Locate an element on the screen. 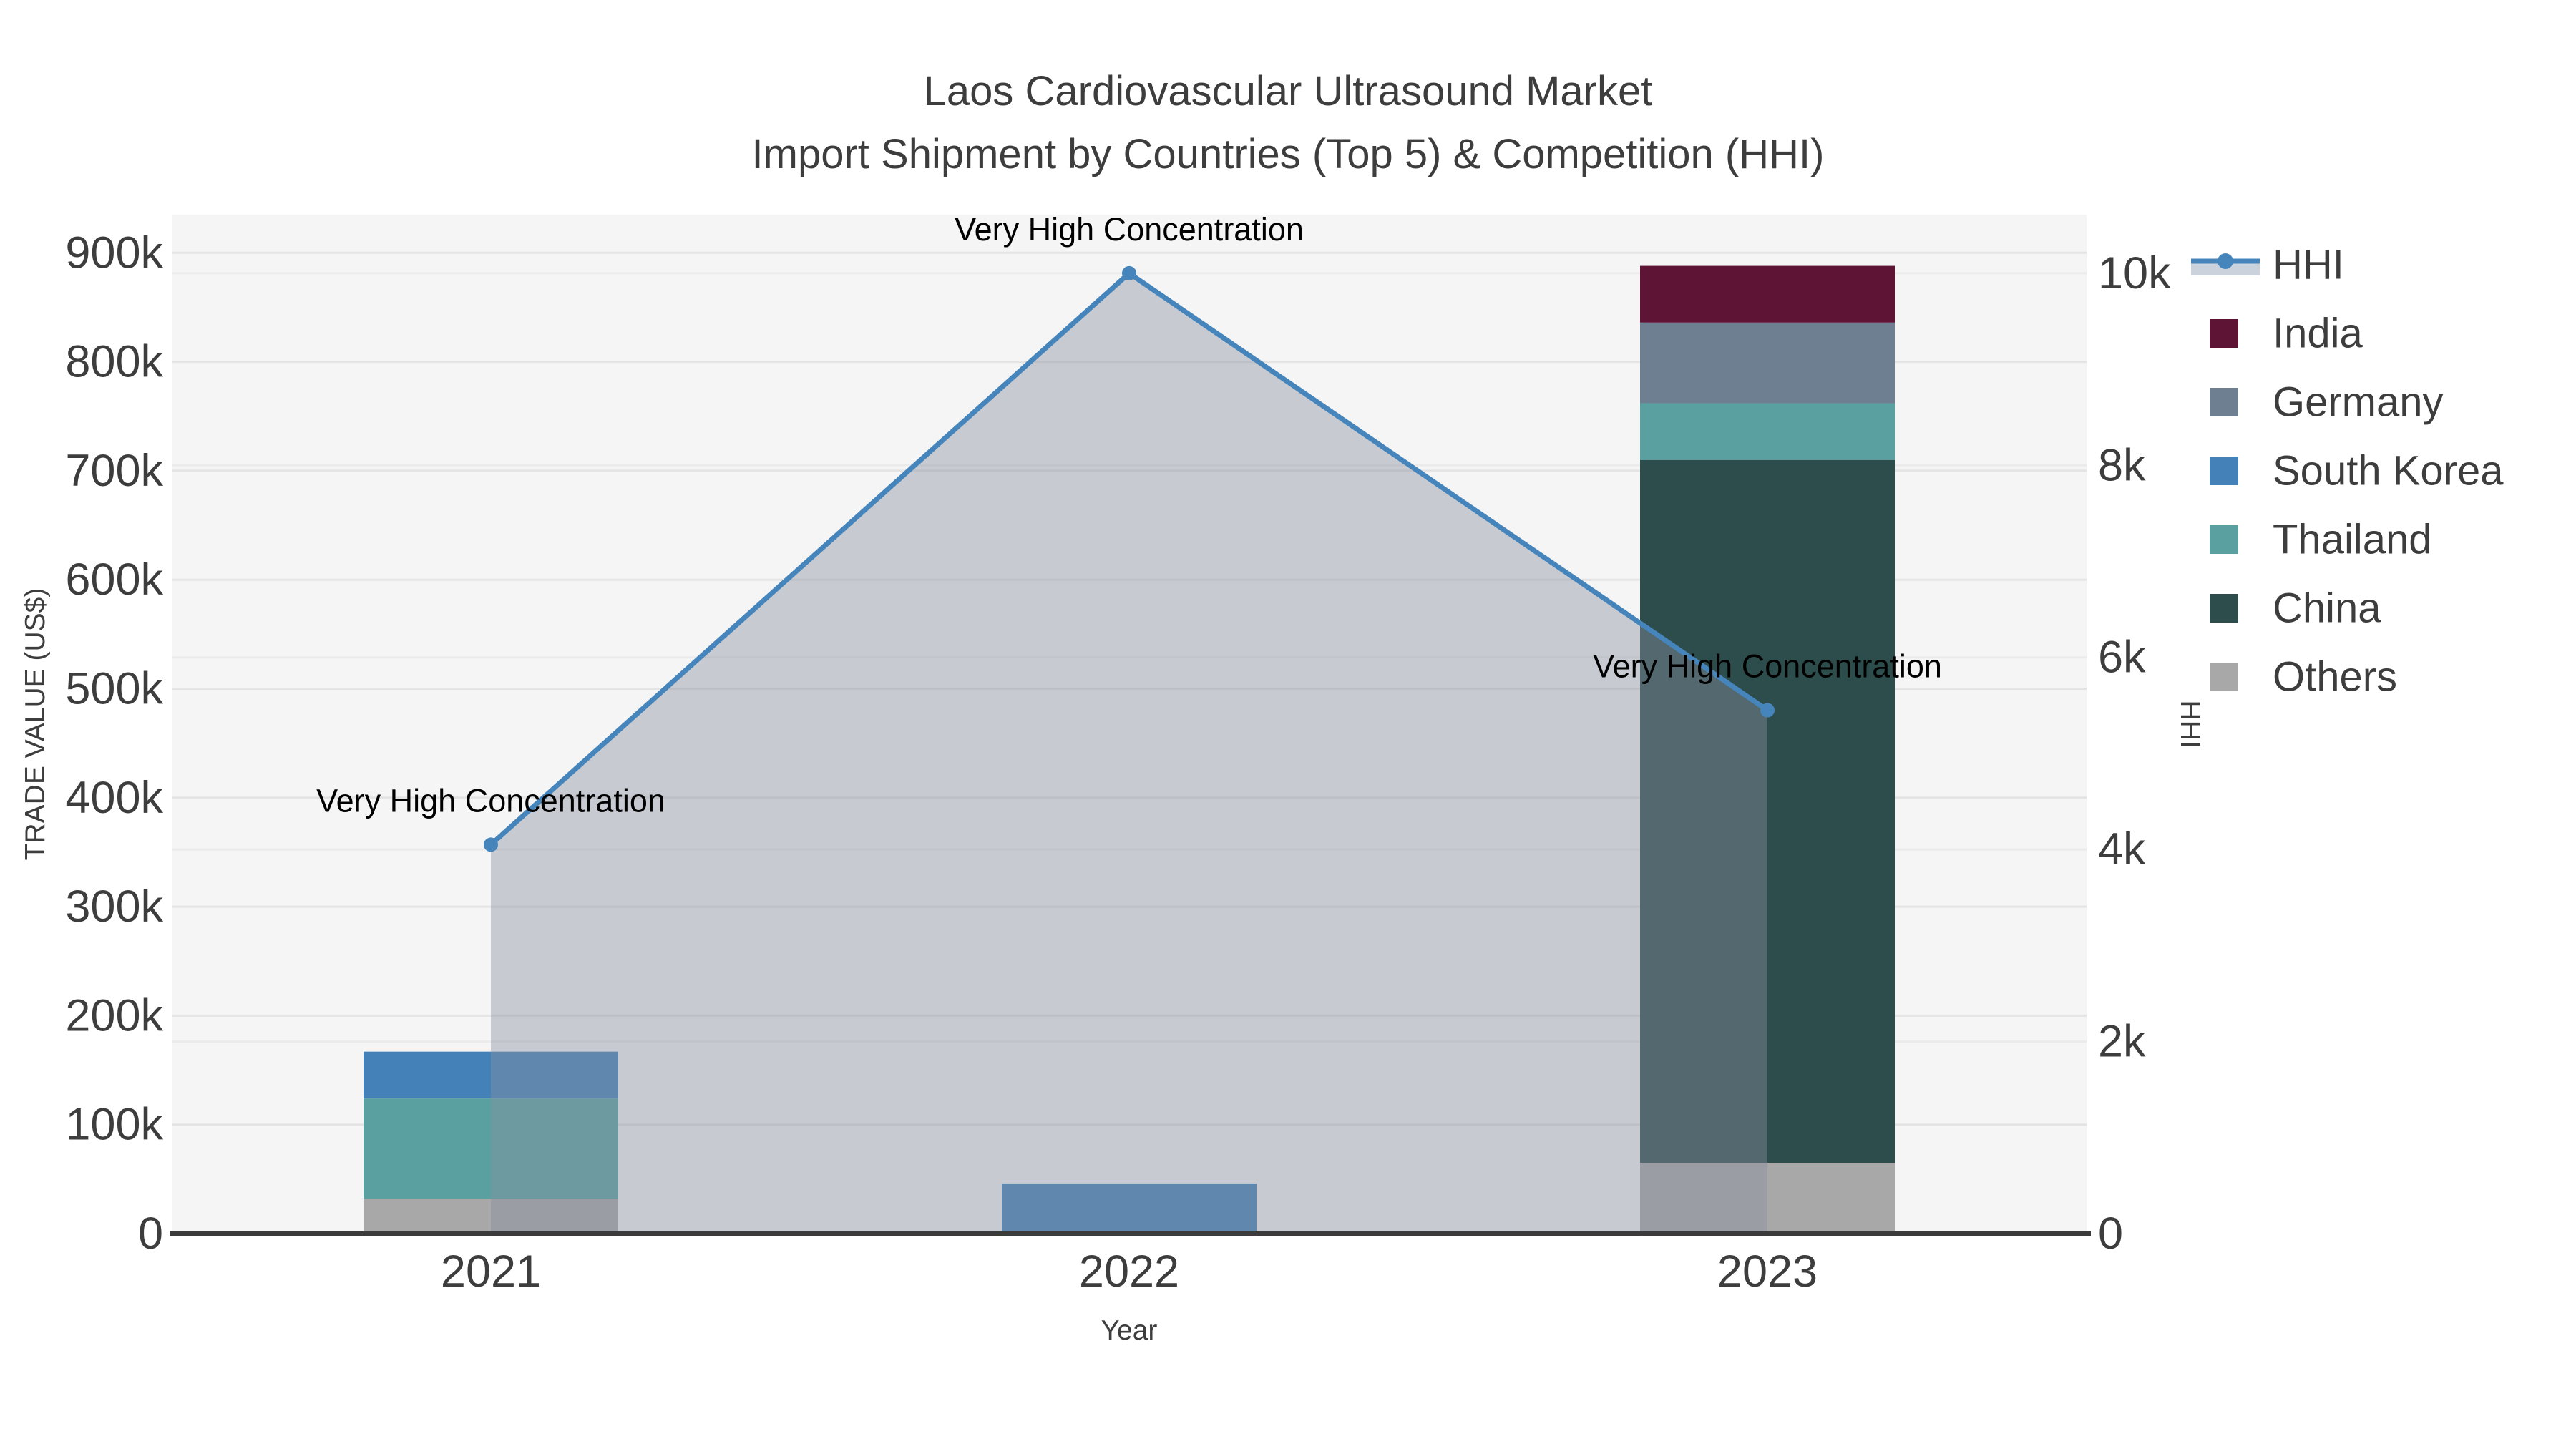 This screenshot has width=2576, height=1449. legend-label-hhi: HHI is located at coordinates (2308, 265).